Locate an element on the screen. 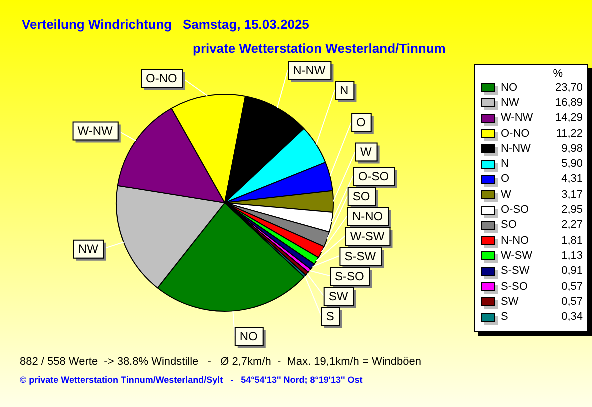 The image size is (592, 407). slice-label: SO is located at coordinates (361, 196).